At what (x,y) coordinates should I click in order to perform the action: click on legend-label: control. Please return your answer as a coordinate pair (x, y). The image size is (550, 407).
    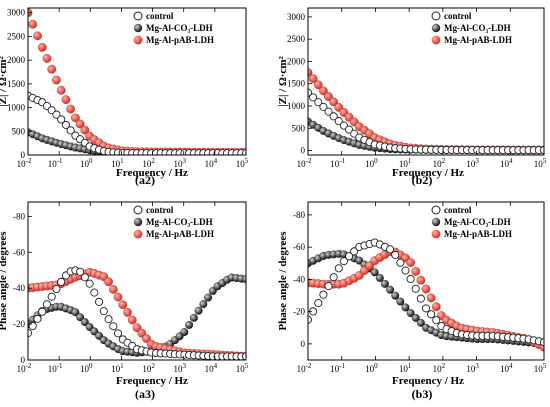
    Looking at the image, I should click on (458, 16).